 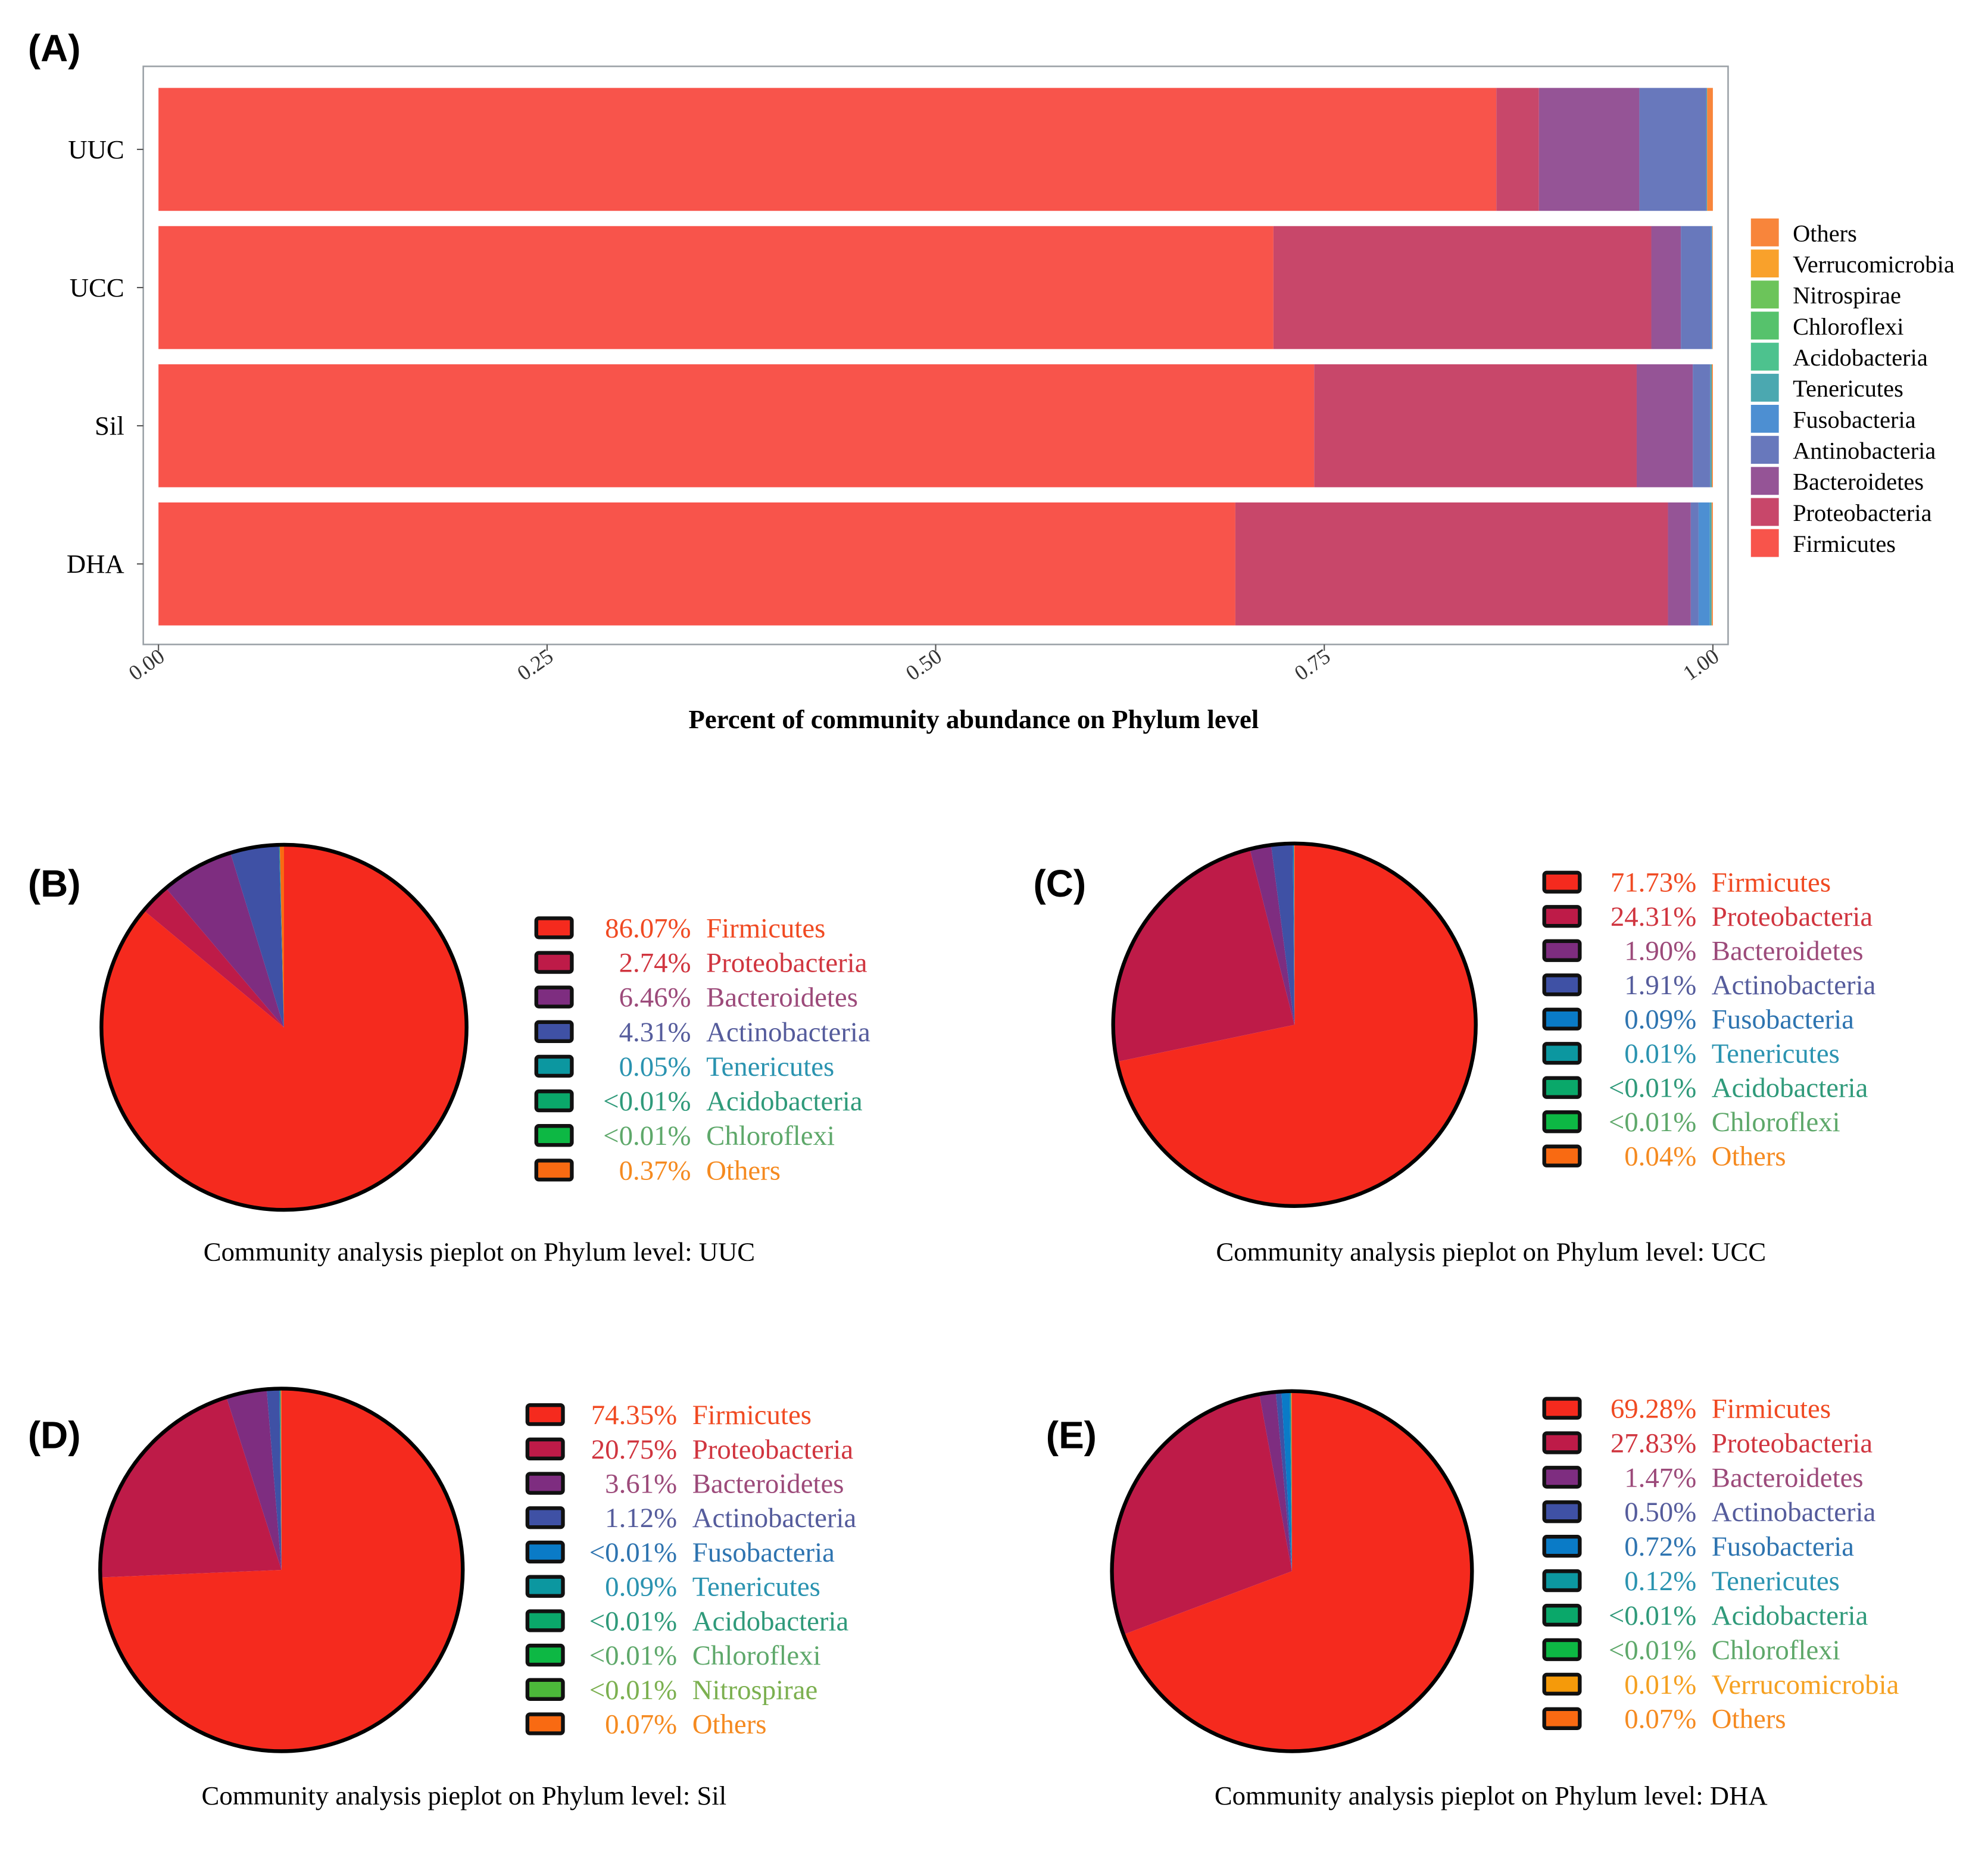 What do you see at coordinates (191, 1488) in the screenshot?
I see `pie-slice-proteobacteria` at bounding box center [191, 1488].